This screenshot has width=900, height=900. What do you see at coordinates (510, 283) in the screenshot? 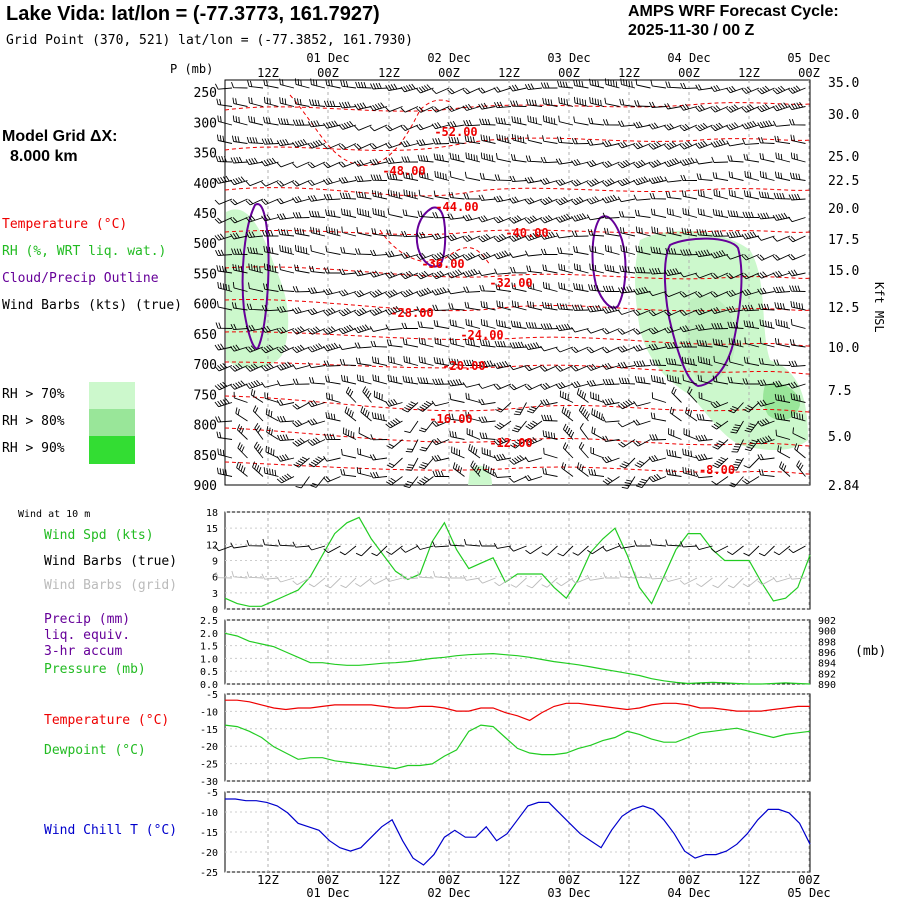
I see `temp-contour-label: -32.00` at bounding box center [510, 283].